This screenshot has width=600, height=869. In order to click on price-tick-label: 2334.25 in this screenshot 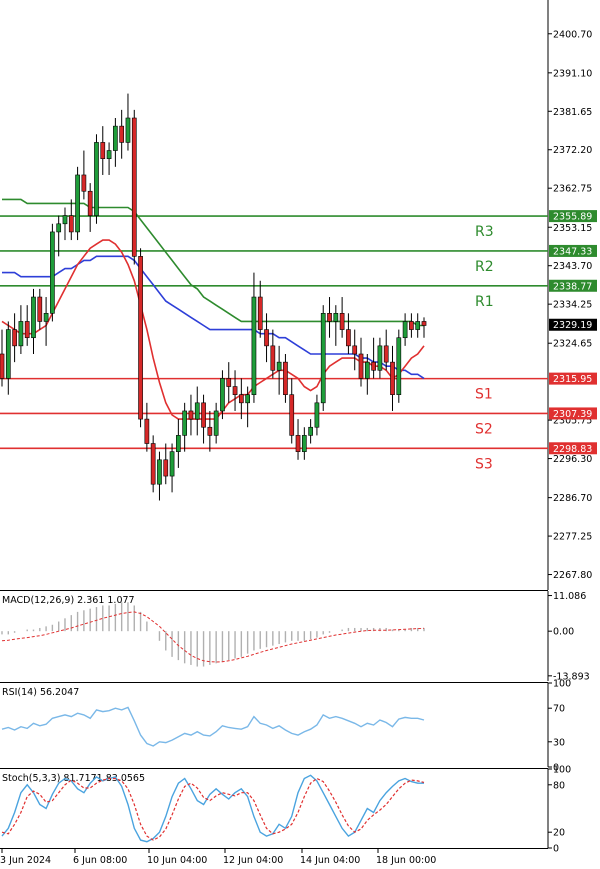, I will do `click(572, 305)`.